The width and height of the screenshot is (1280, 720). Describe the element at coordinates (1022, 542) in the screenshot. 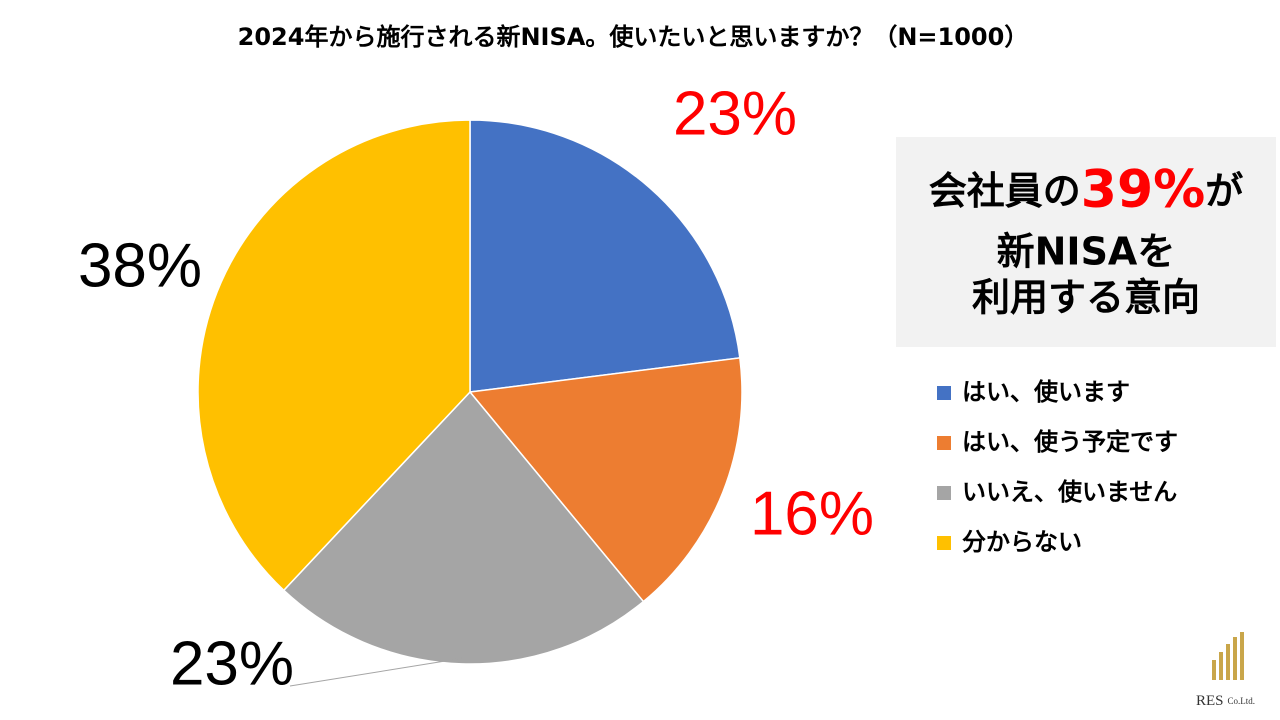

I see `legend-label: 分からない` at that location.